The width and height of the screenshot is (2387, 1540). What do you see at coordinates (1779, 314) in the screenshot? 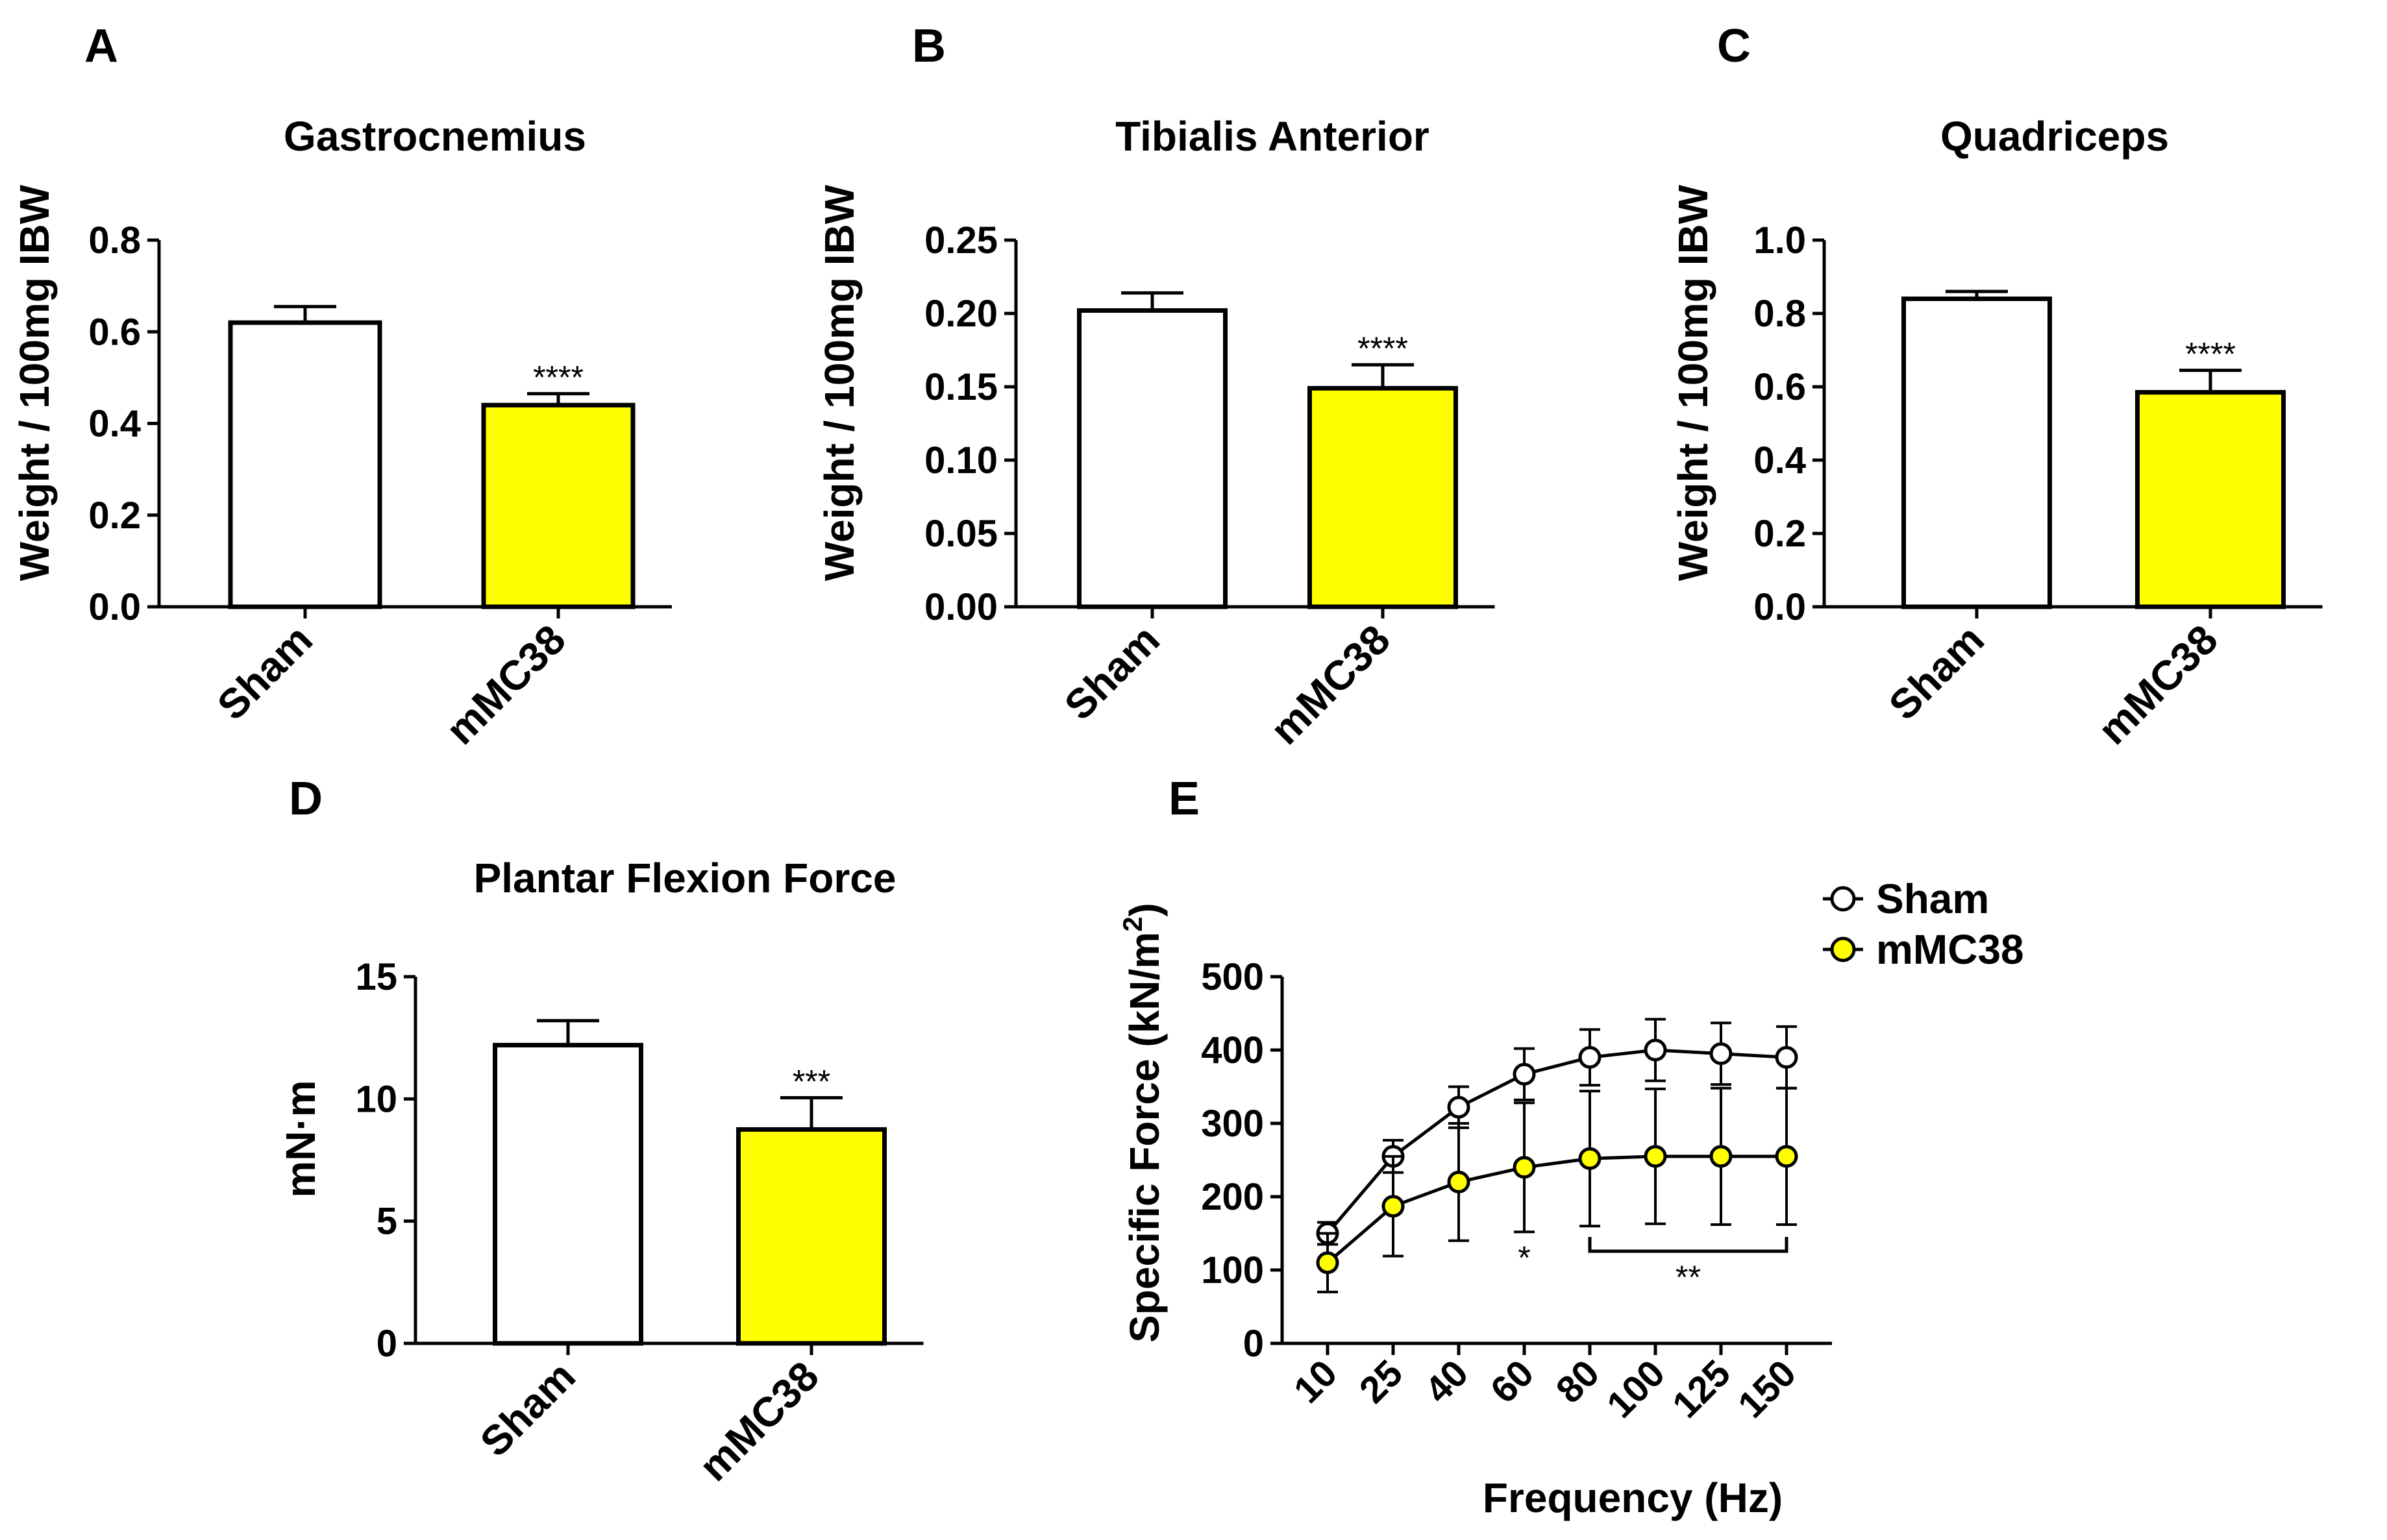
I see `y-tick-label-c-4: 0.8` at bounding box center [1779, 314].